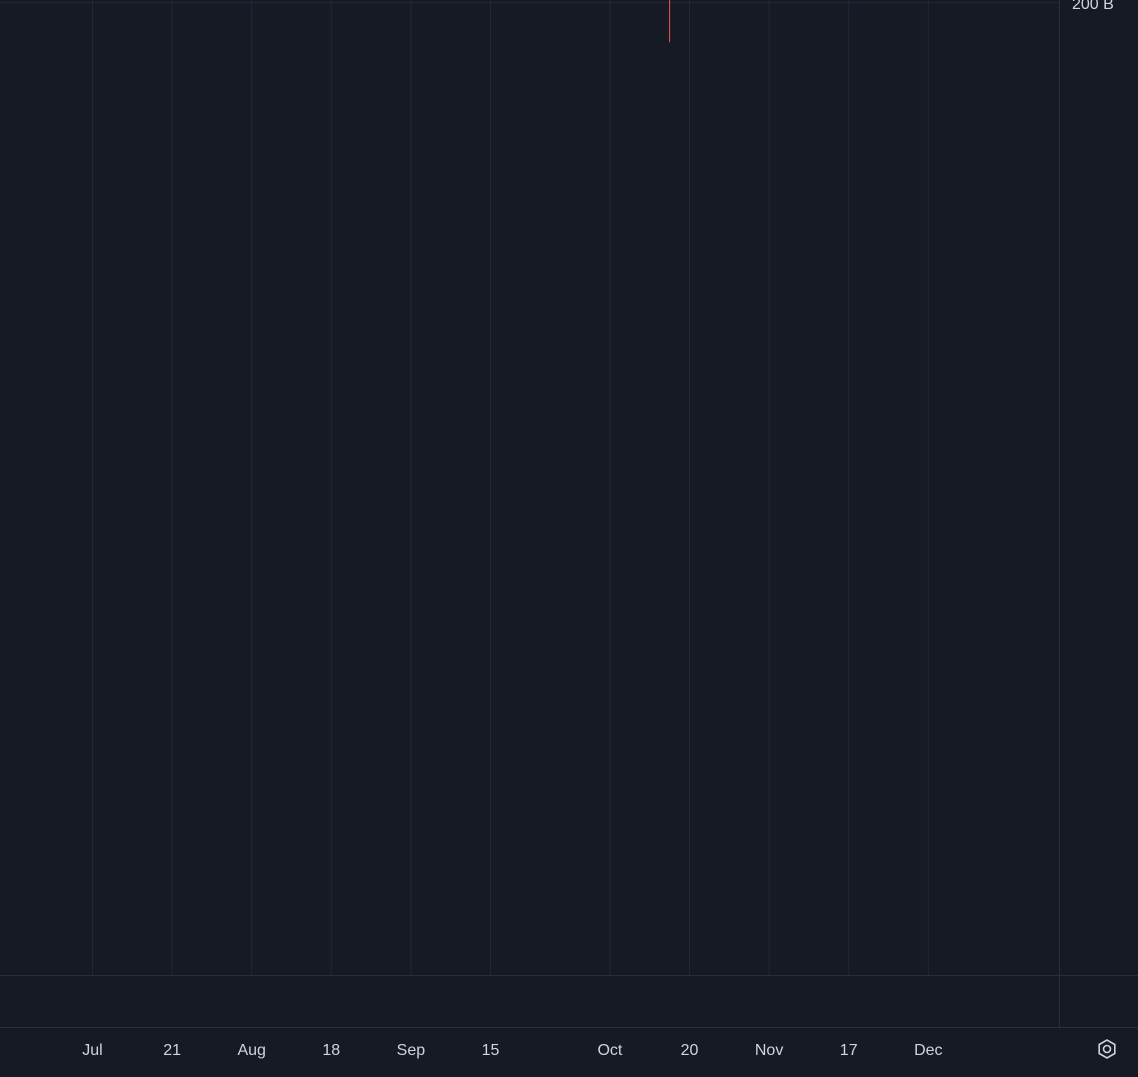 The image size is (1138, 1077). Describe the element at coordinates (1107, 1049) in the screenshot. I see `settings-icon` at that location.